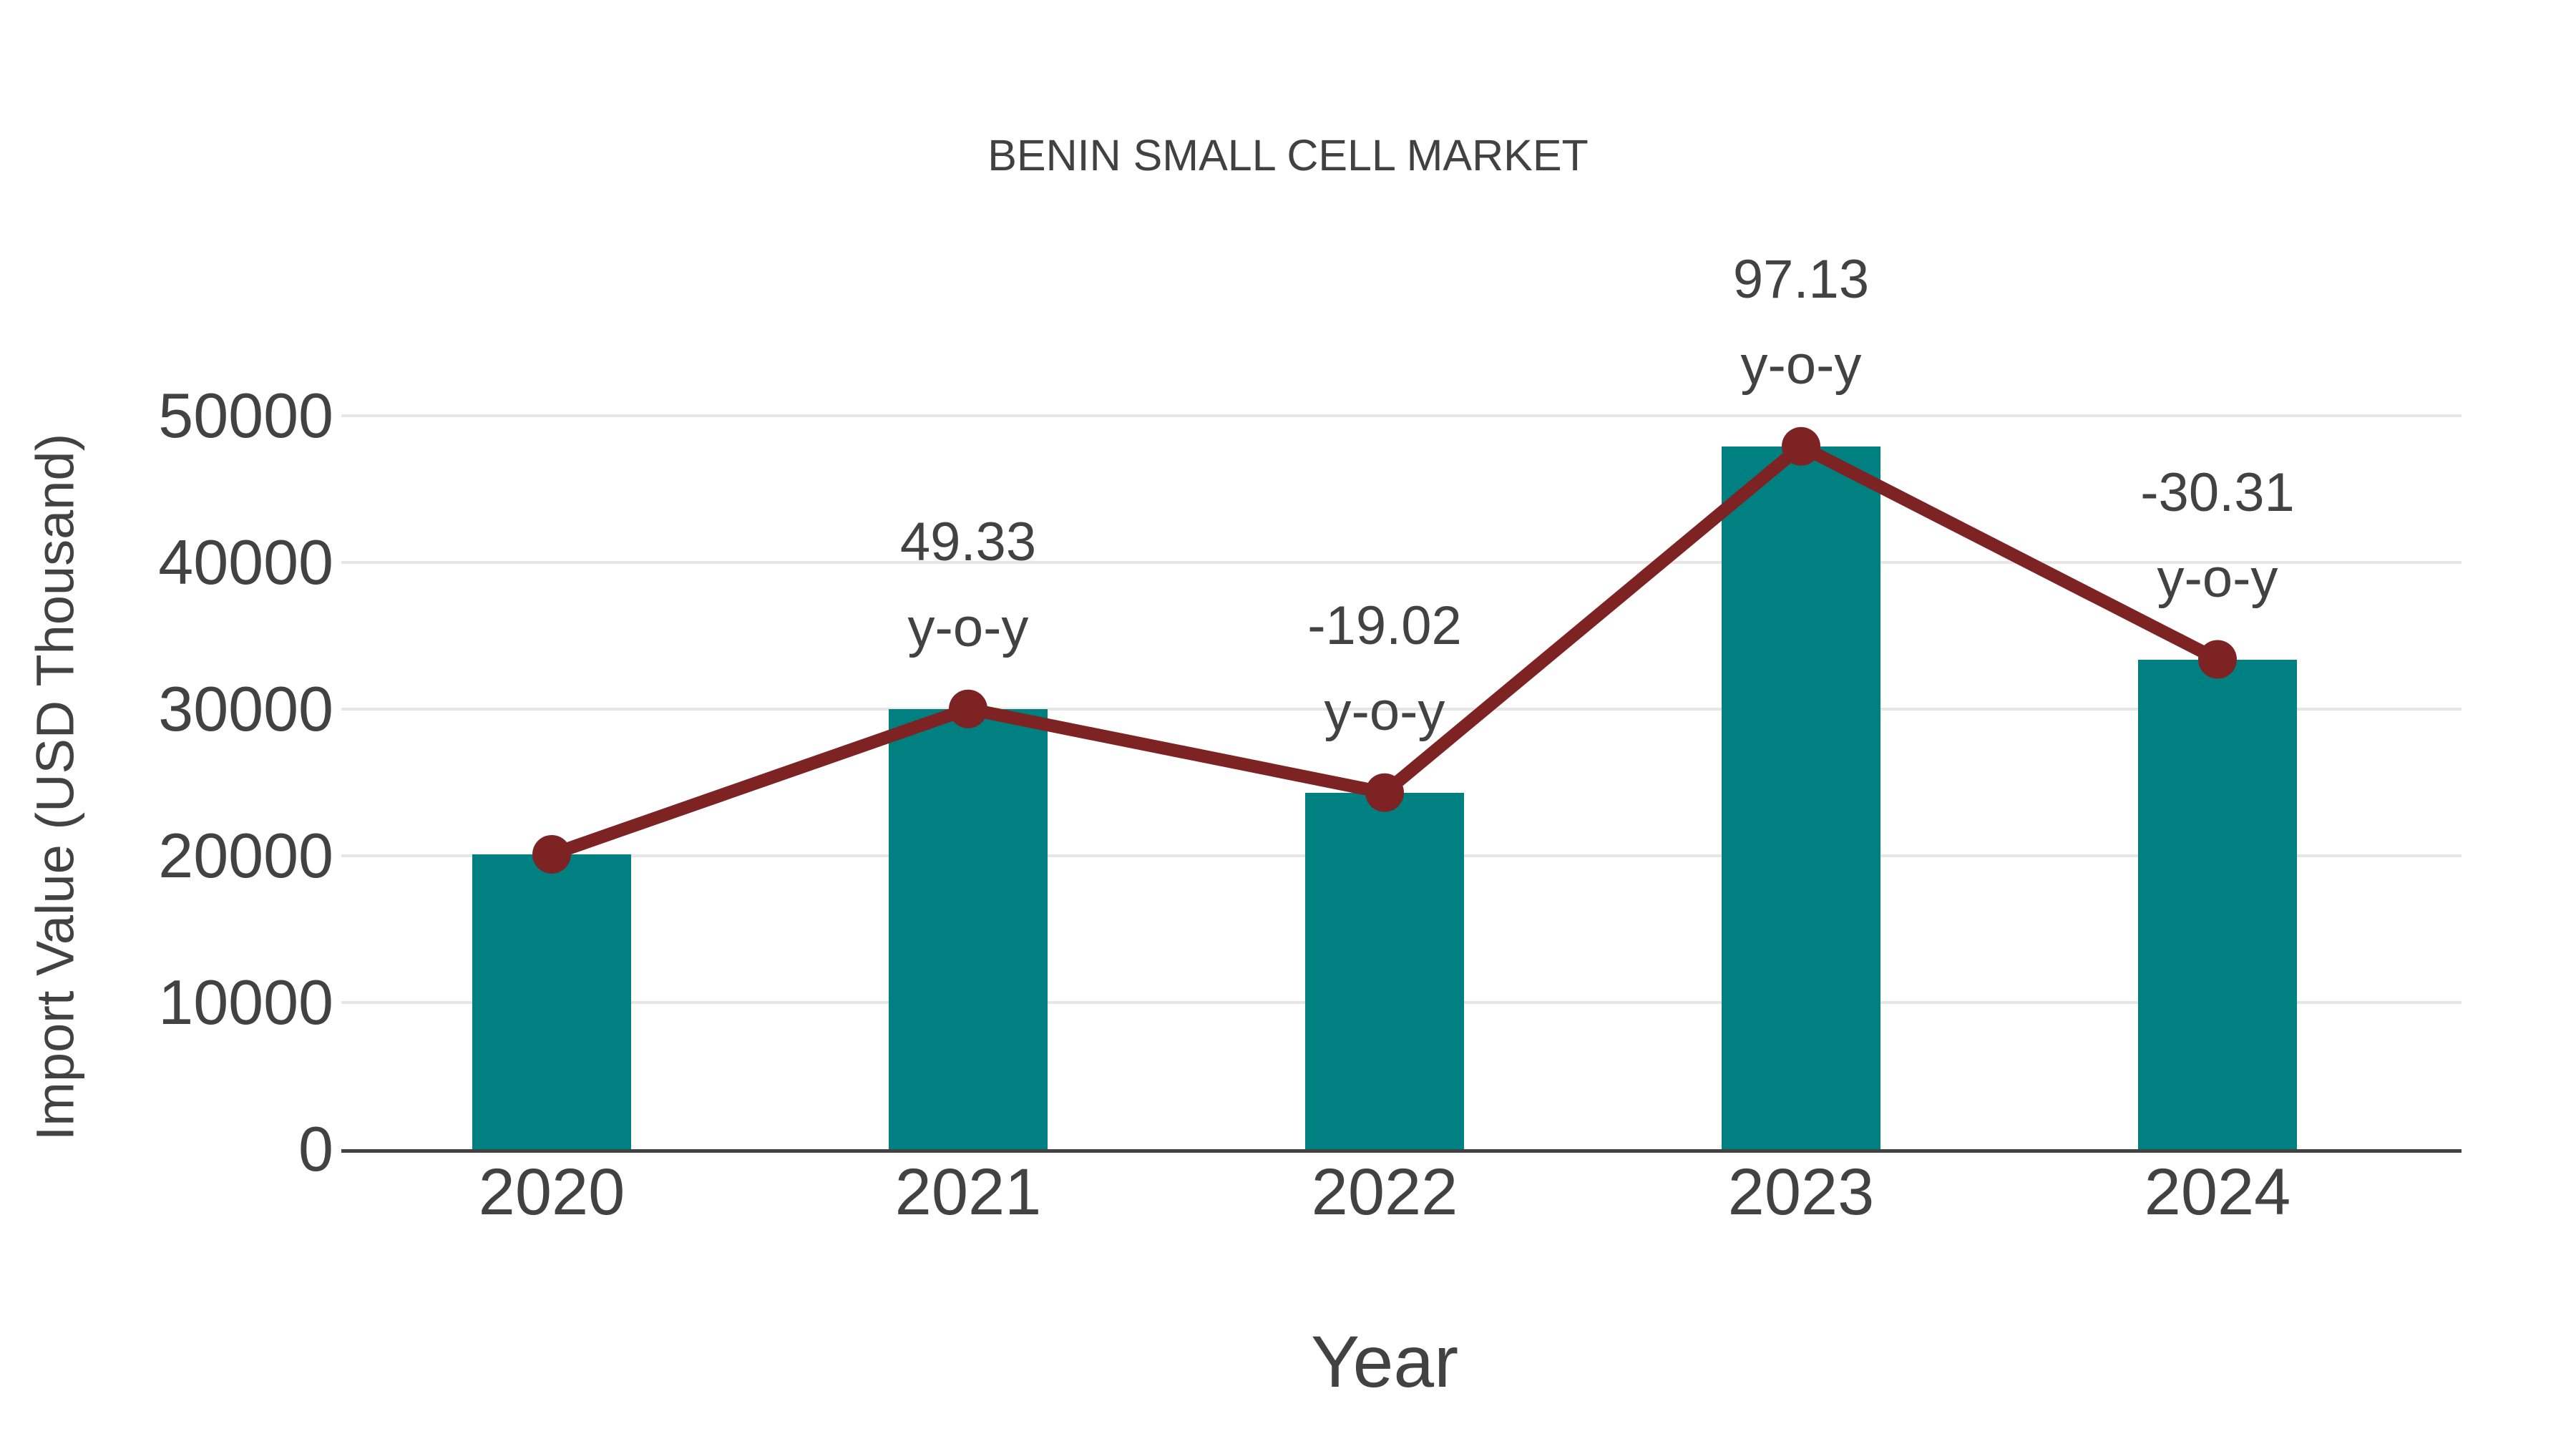 Image resolution: width=2576 pixels, height=1449 pixels. What do you see at coordinates (245, 415) in the screenshot?
I see `y-tick-label: 50000` at bounding box center [245, 415].